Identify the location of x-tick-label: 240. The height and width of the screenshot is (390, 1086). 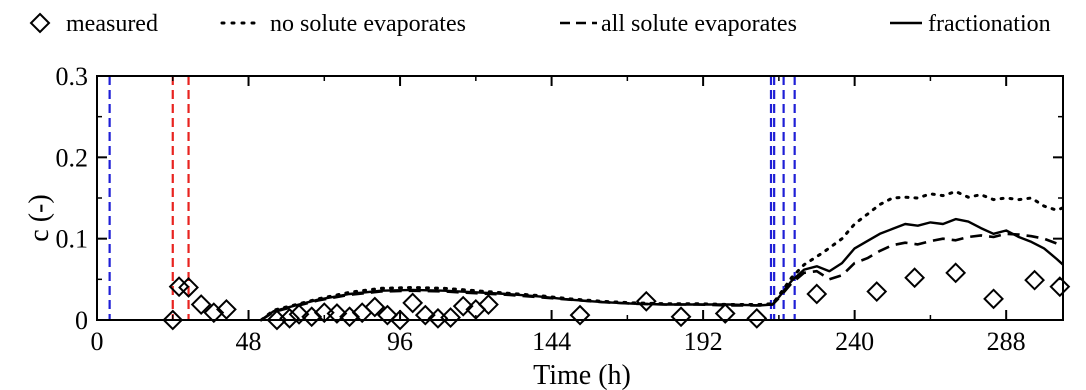
(854, 341).